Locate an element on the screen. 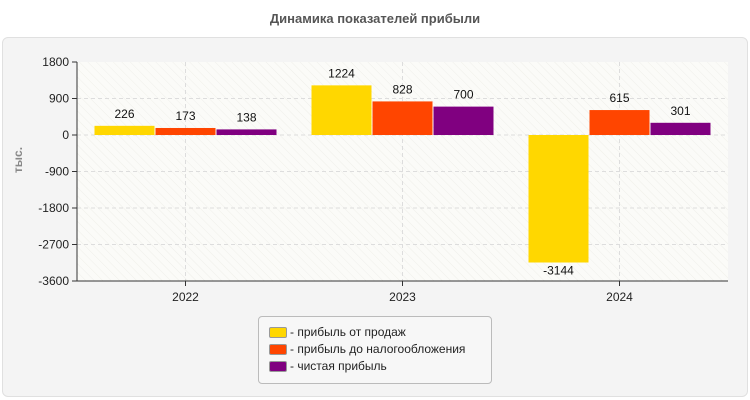 This screenshot has width=750, height=400. y-tick-label: 900 is located at coordinates (59, 99).